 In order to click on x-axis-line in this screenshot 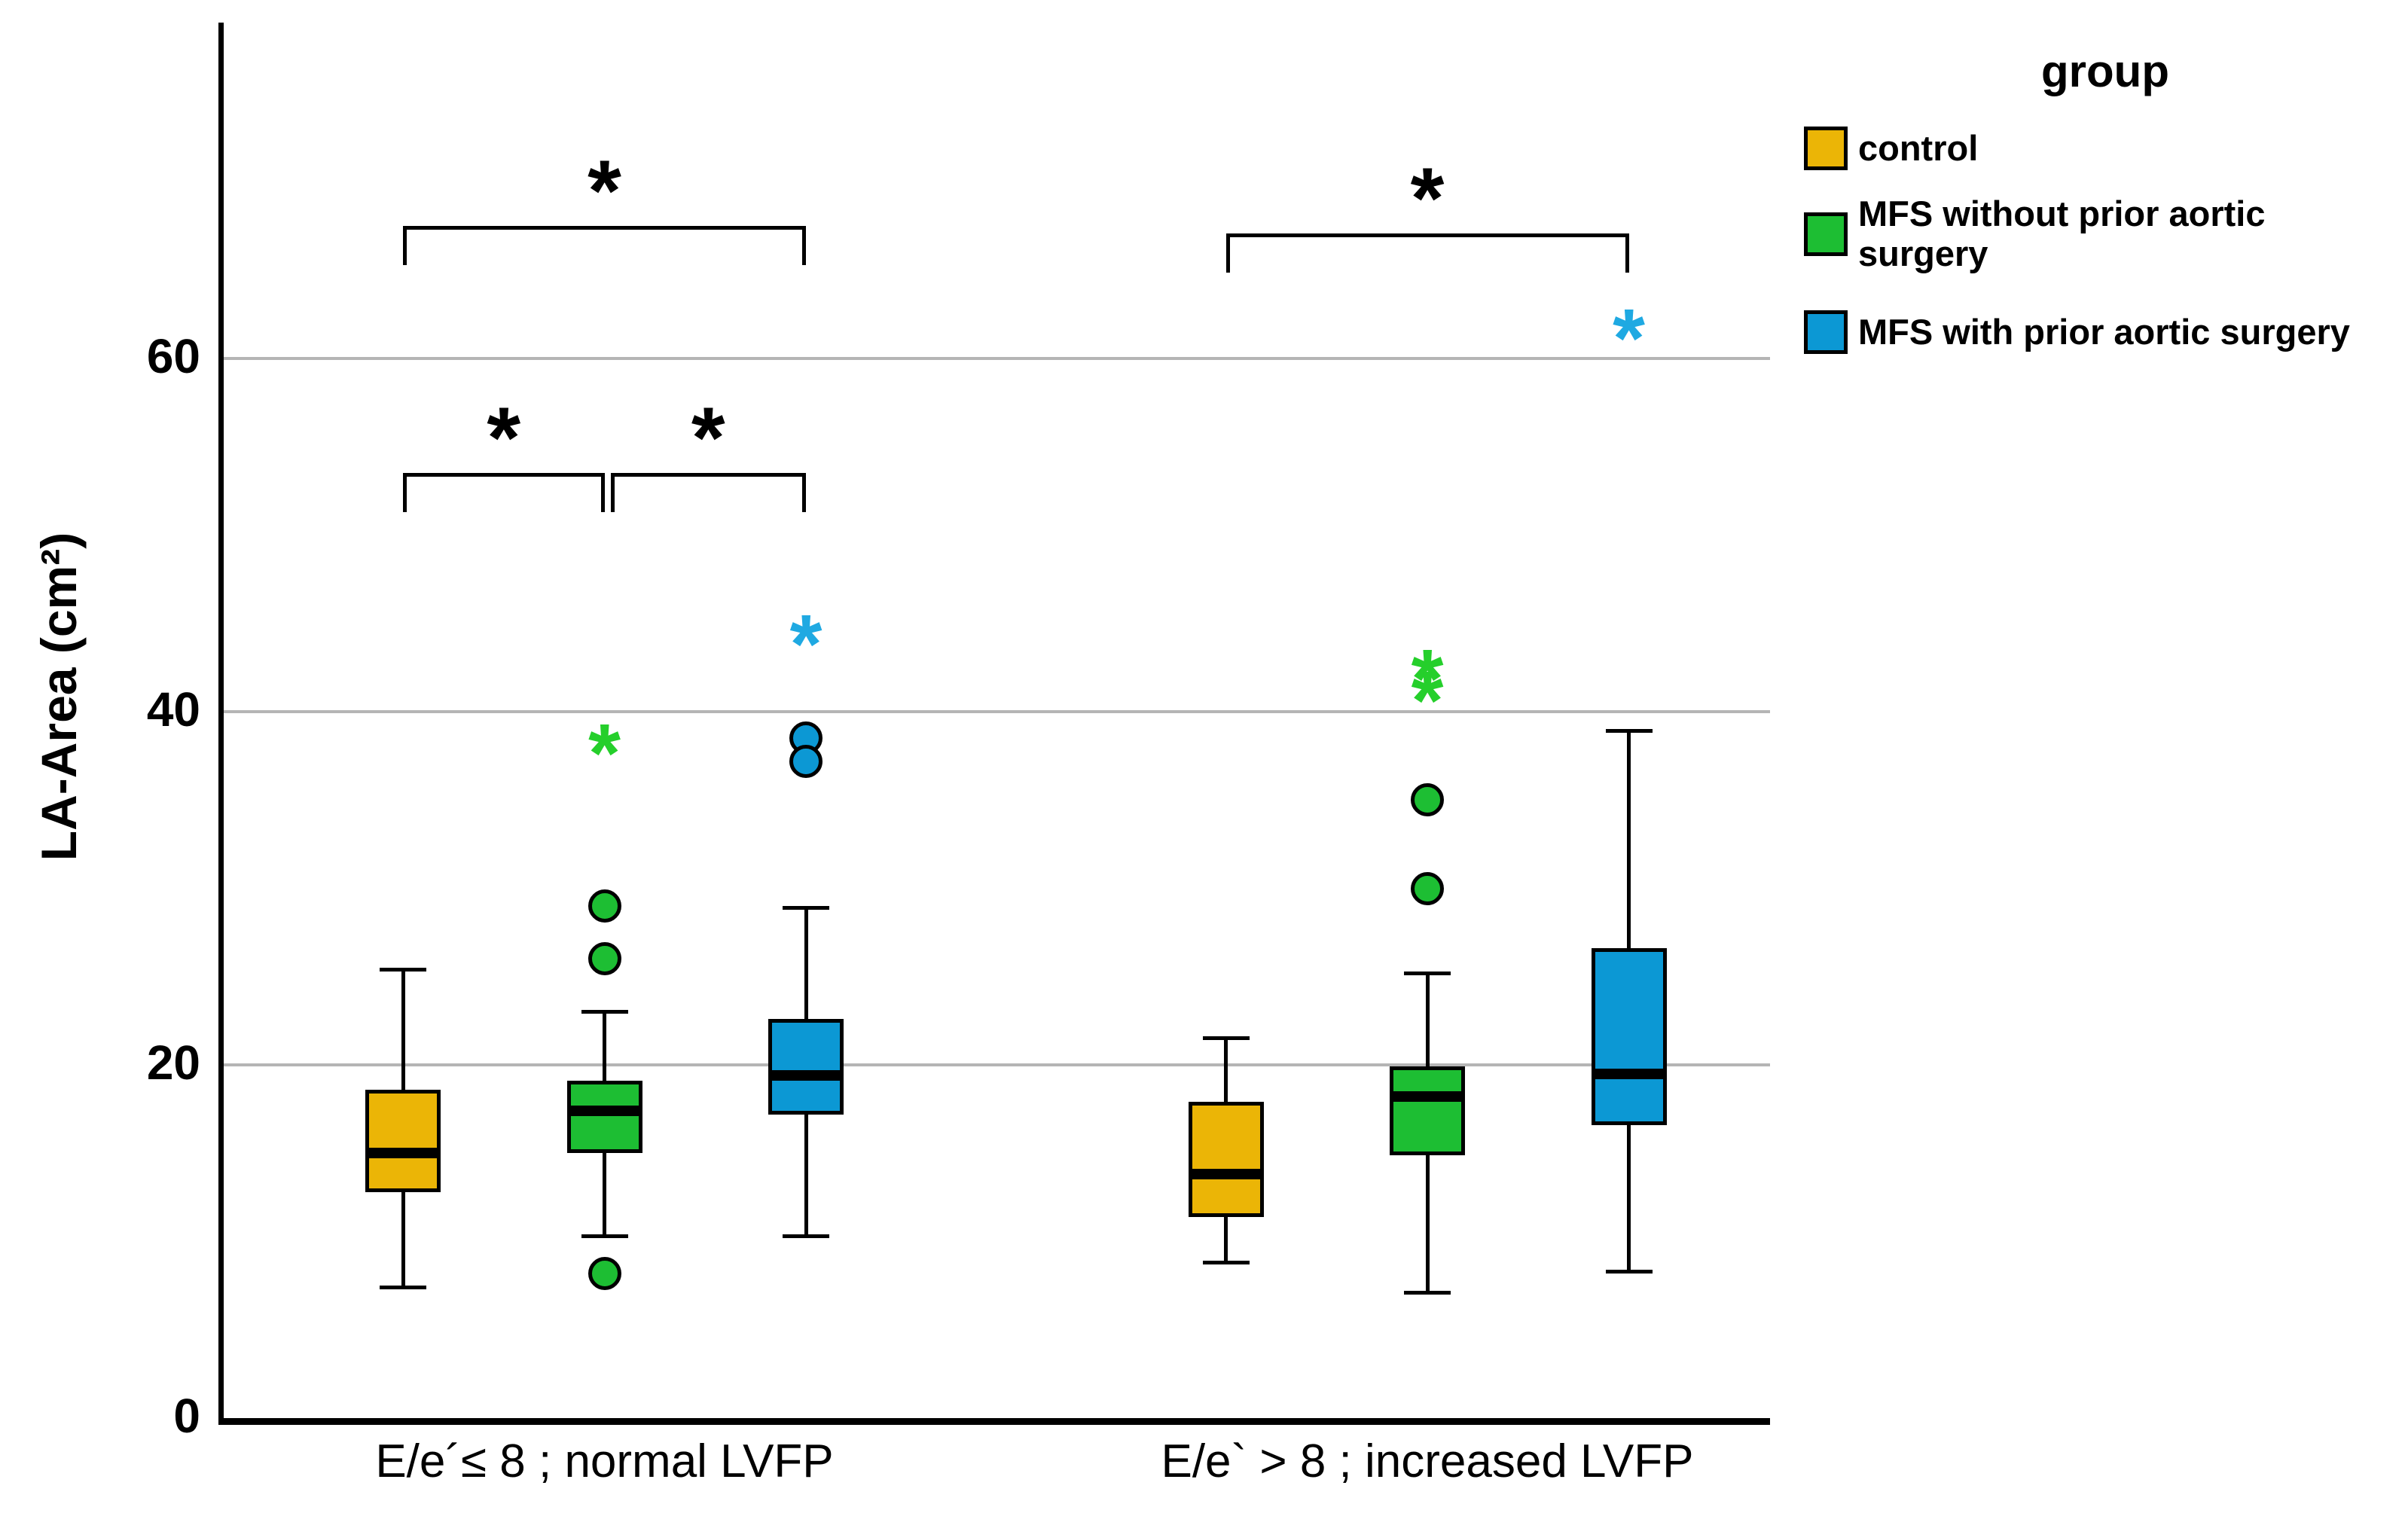, I will do `click(994, 1421)`.